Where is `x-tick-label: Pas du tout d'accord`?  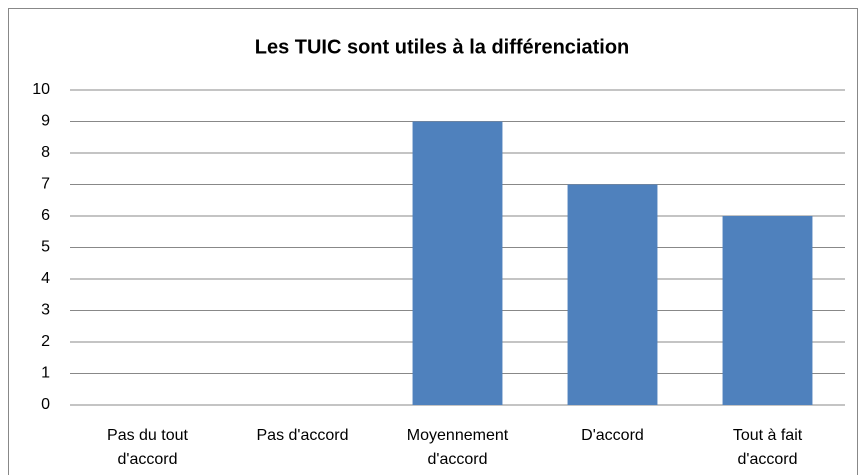 x-tick-label: Pas du tout d'accord is located at coordinates (147, 447).